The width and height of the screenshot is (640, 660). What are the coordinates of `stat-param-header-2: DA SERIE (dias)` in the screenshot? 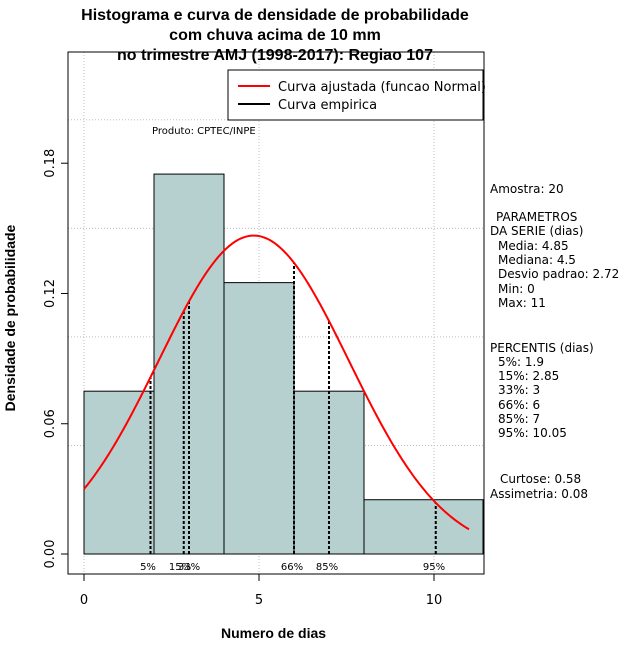 It's located at (537, 231).